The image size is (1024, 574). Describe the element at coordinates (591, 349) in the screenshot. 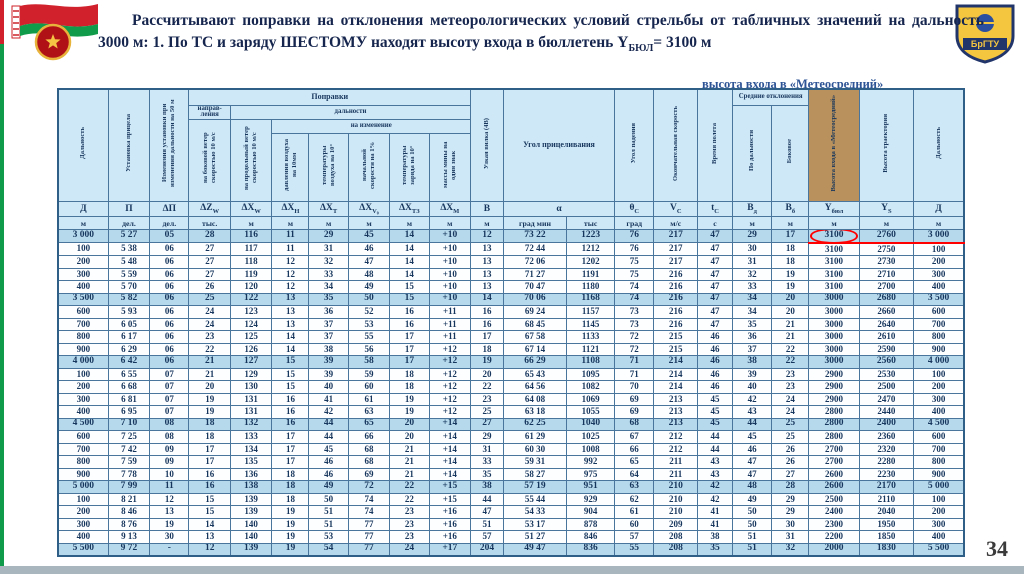

I see `cell: 1121` at that location.